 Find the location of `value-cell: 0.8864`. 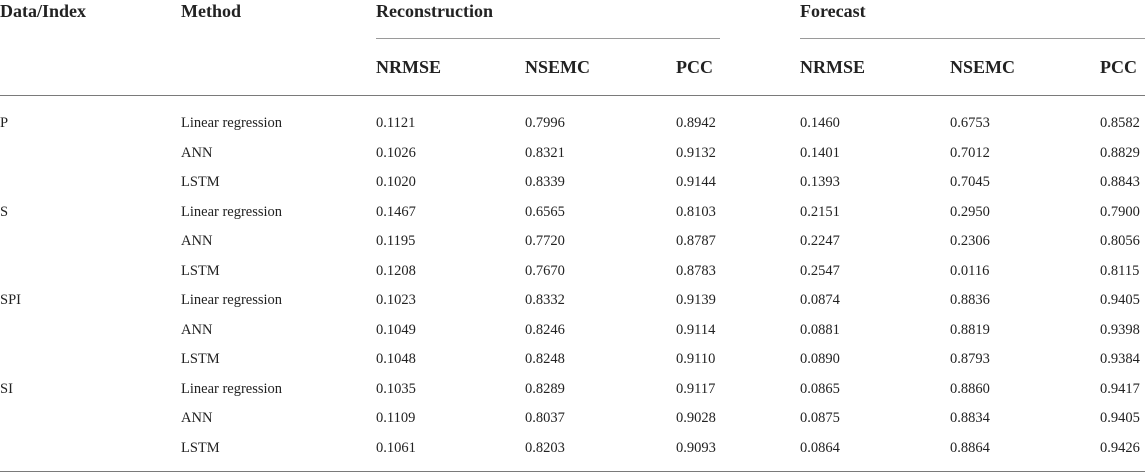

value-cell: 0.8864 is located at coordinates (970, 448).